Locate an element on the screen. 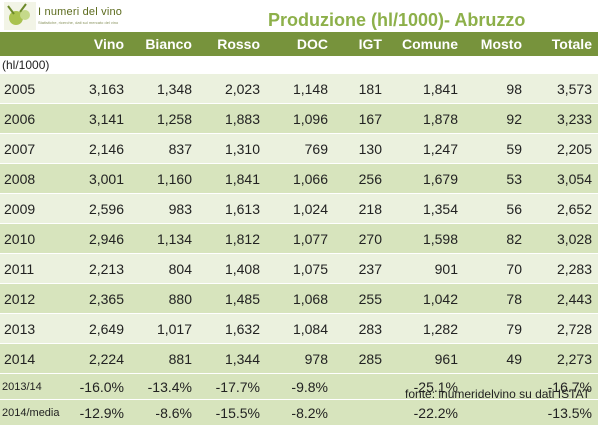 The image size is (598, 426). table-cell: 2,649 is located at coordinates (99, 328).